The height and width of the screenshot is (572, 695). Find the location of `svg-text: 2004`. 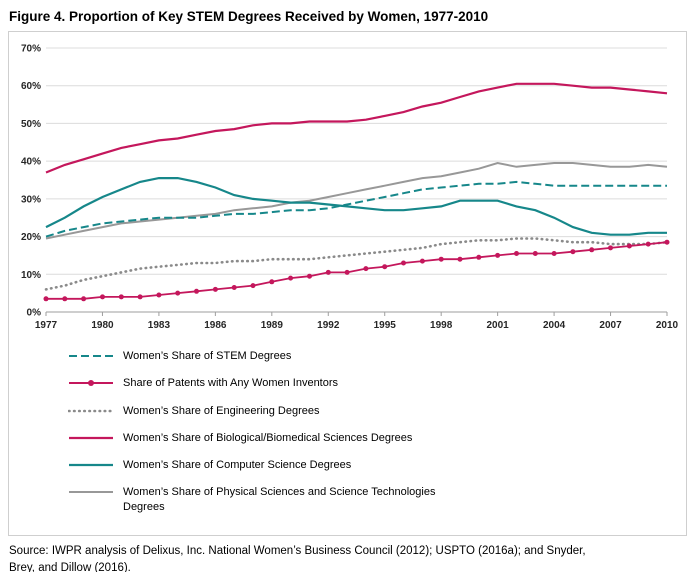

svg-text: 2004 is located at coordinates (554, 325).